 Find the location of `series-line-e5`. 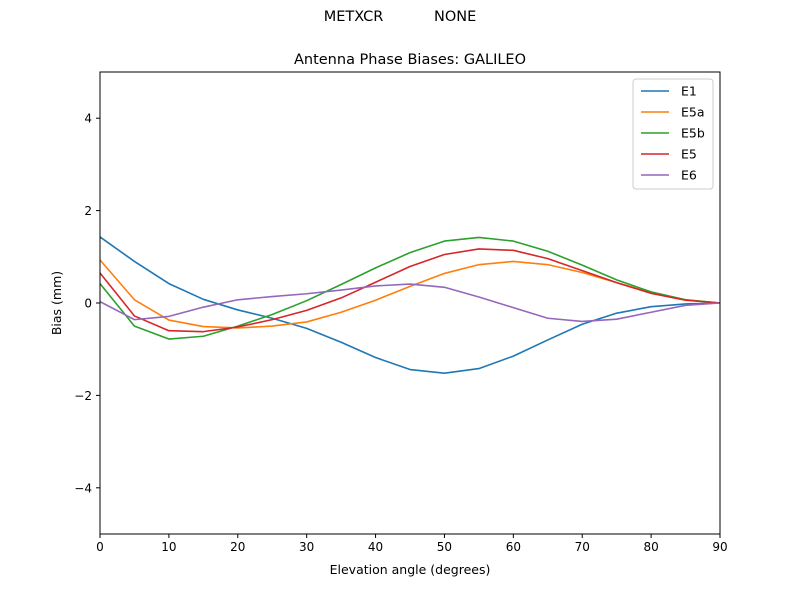

series-line-e5 is located at coordinates (410, 290).